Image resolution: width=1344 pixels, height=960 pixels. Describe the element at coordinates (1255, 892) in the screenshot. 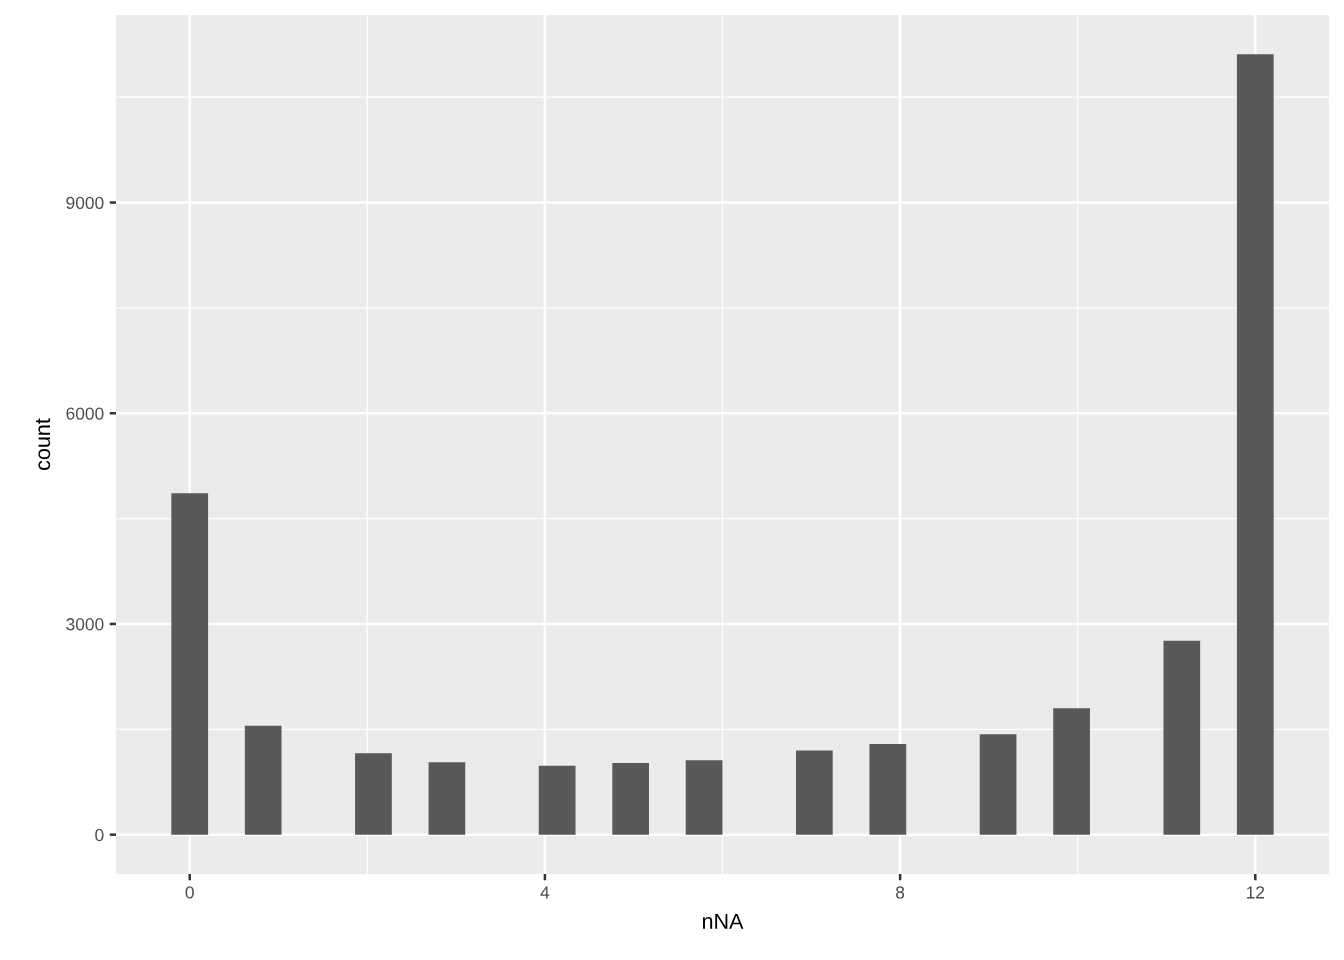

I see `x-tick-label: 12` at that location.